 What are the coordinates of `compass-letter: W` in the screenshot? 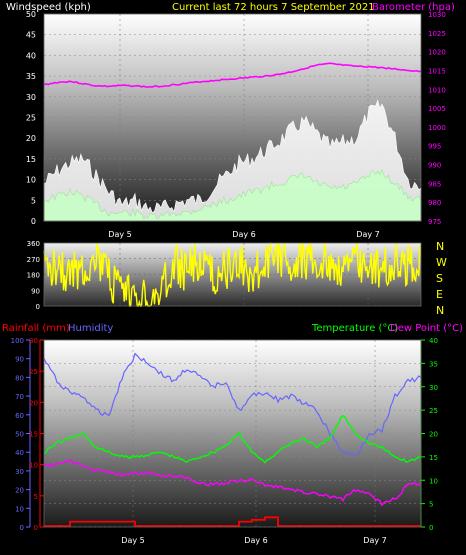 It's located at (441, 262).